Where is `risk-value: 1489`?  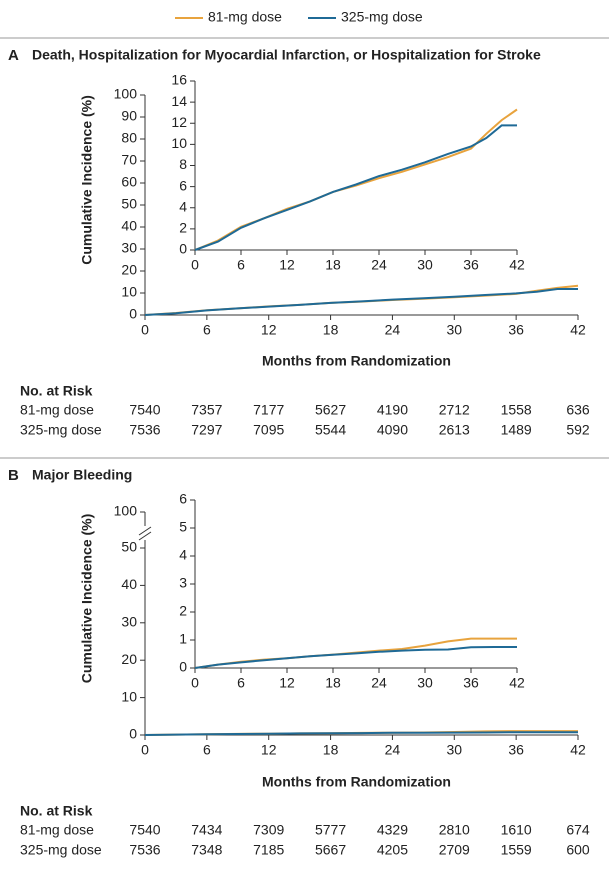 risk-value: 1489 is located at coordinates (516, 430).